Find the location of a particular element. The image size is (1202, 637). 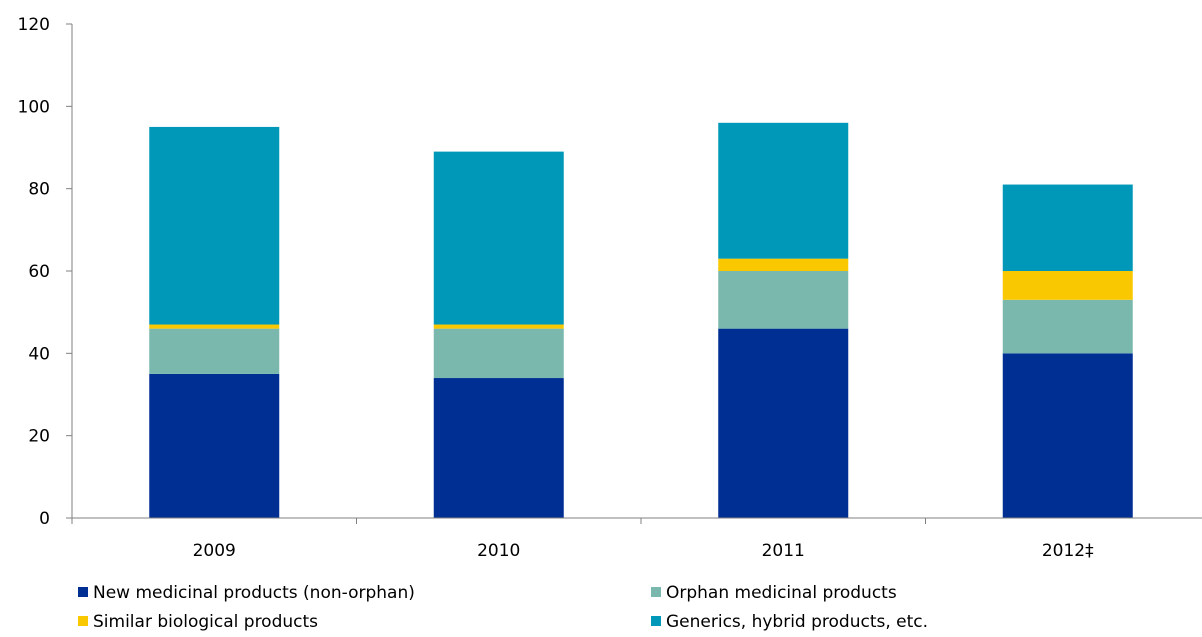

x-tick-label: 2012‡ is located at coordinates (1068, 551).